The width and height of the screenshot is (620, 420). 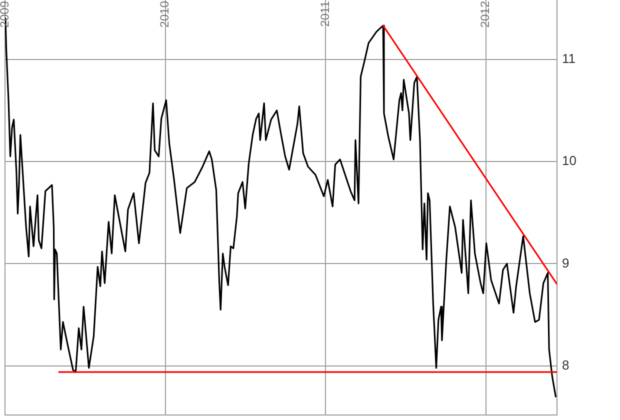 What do you see at coordinates (485, 14) in the screenshot?
I see `x-tick-label: 2012` at bounding box center [485, 14].